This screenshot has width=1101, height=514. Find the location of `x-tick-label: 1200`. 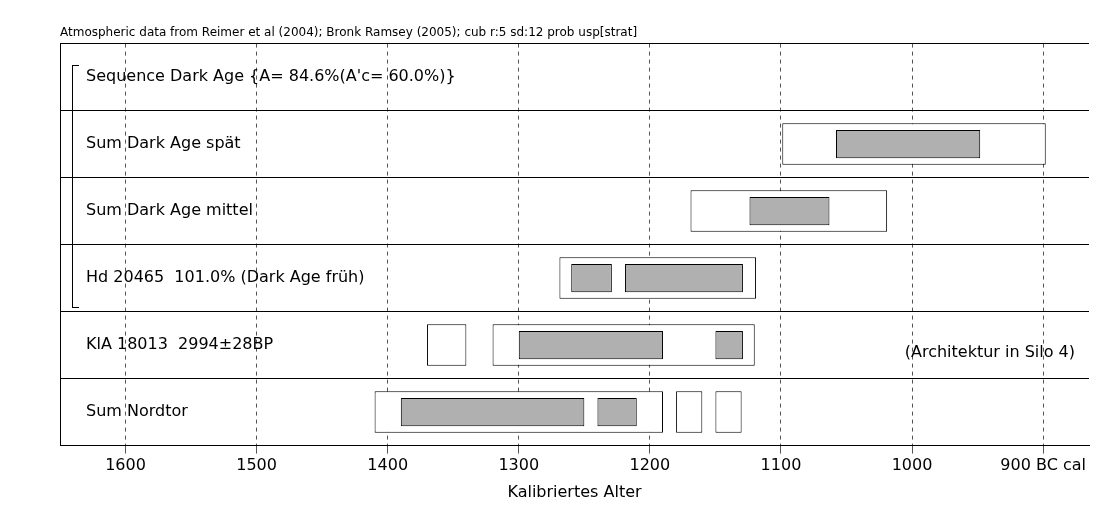

x-tick-label: 1200 is located at coordinates (650, 465).